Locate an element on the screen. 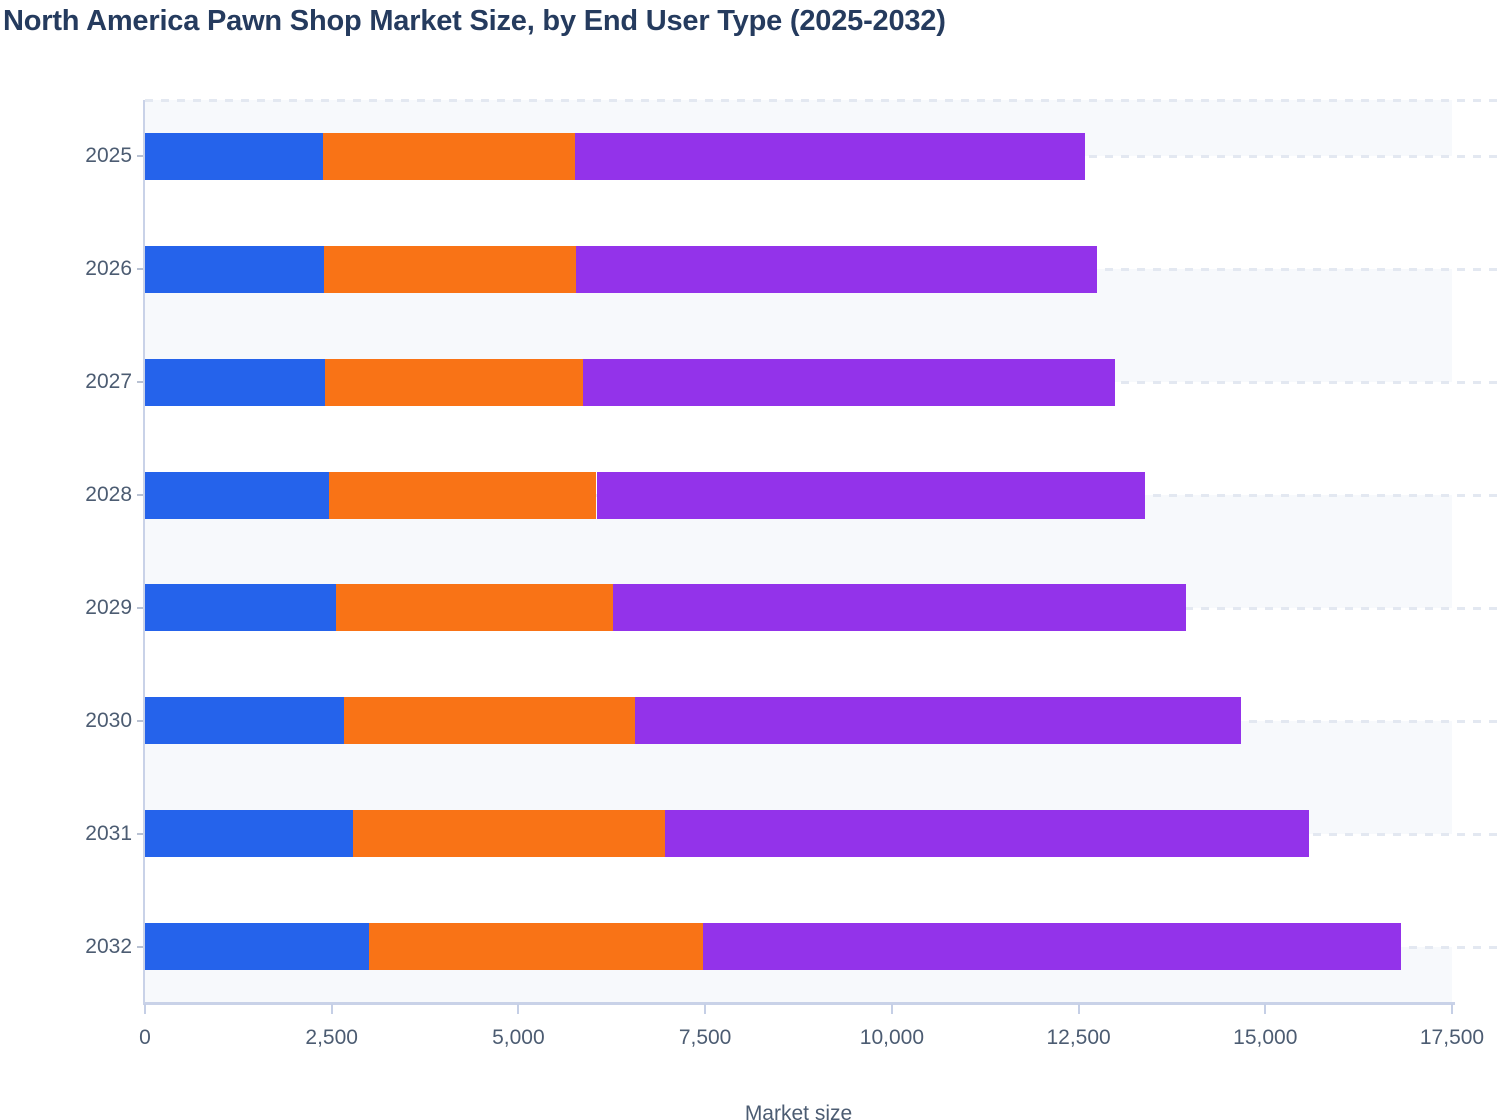 The height and width of the screenshot is (1120, 1508). y-axis-label: 2030 is located at coordinates (108, 720).